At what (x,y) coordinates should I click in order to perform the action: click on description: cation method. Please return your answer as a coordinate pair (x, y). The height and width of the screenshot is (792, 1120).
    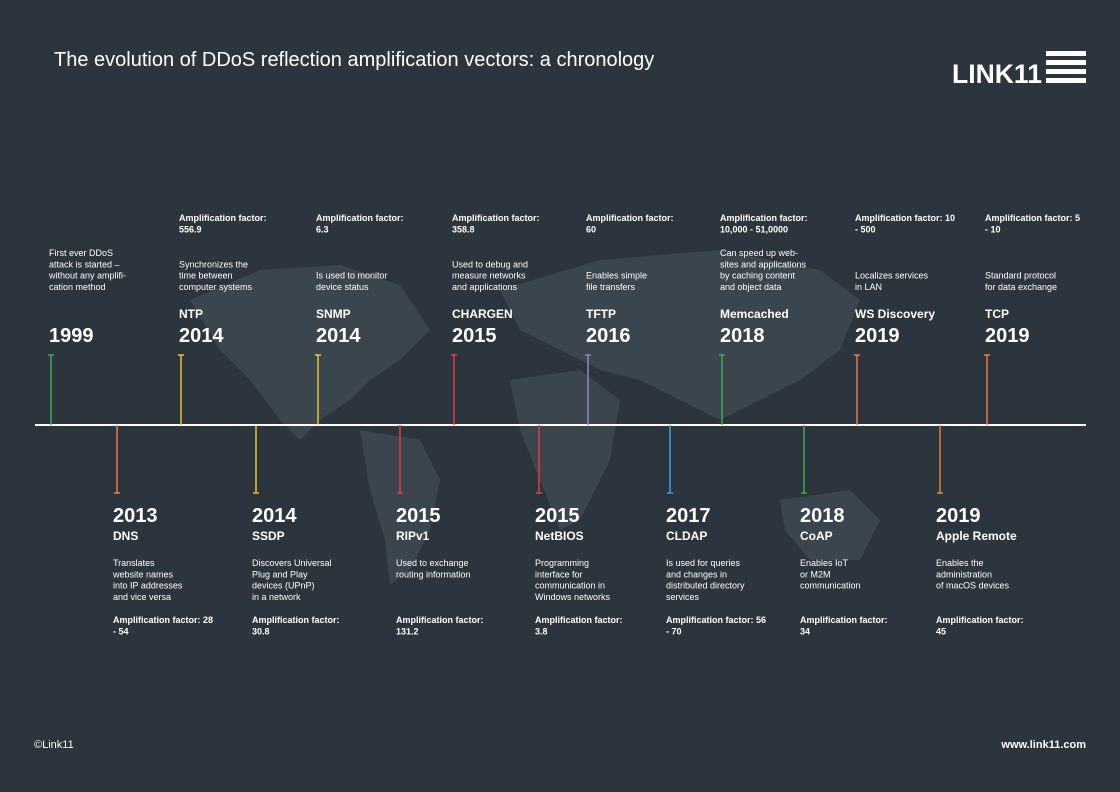
    Looking at the image, I should click on (77, 287).